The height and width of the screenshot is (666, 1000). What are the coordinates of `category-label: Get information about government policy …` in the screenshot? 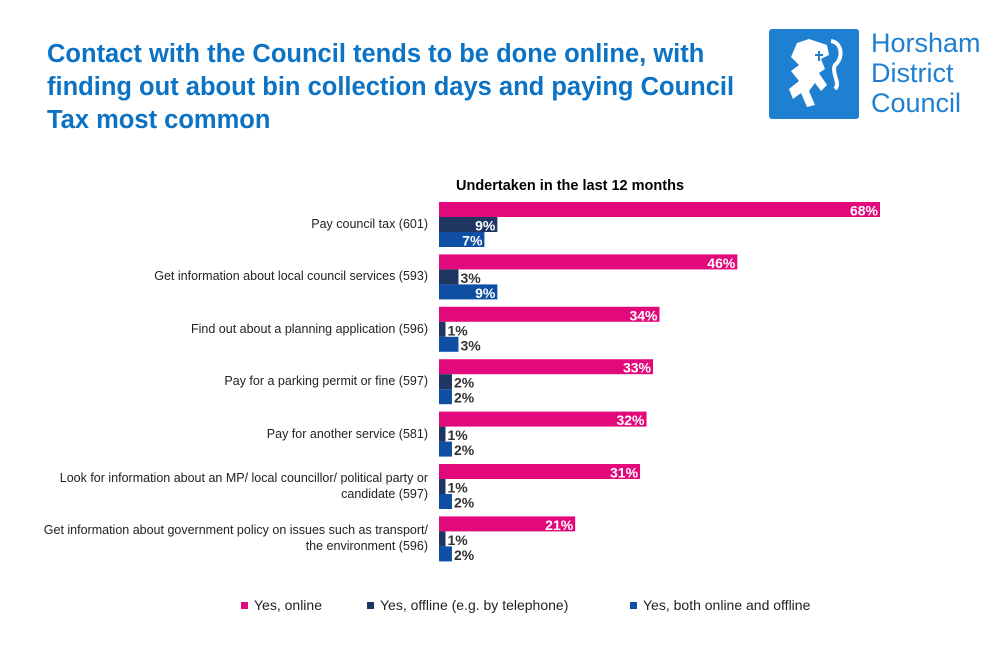 It's located at (235, 538).